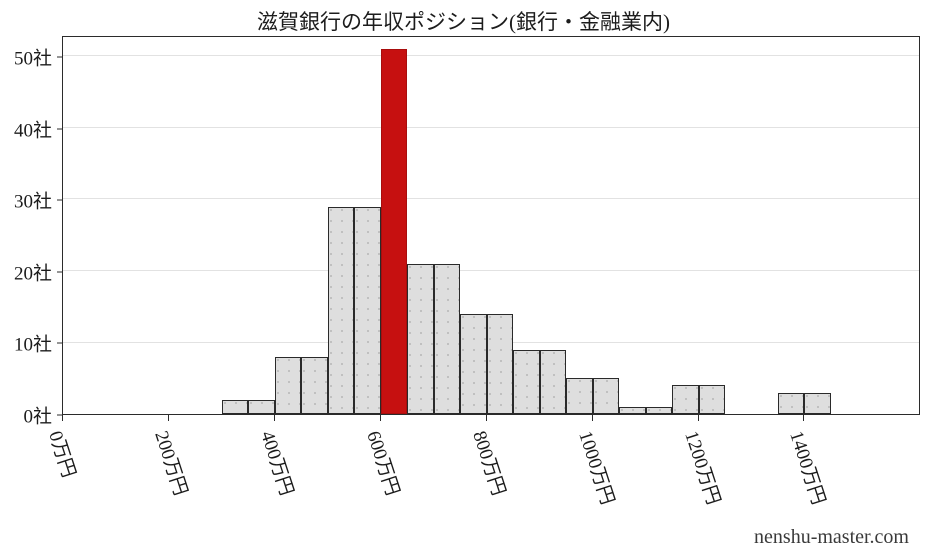  What do you see at coordinates (32, 202) in the screenshot?
I see `y-tick-label: 30社` at bounding box center [32, 202].